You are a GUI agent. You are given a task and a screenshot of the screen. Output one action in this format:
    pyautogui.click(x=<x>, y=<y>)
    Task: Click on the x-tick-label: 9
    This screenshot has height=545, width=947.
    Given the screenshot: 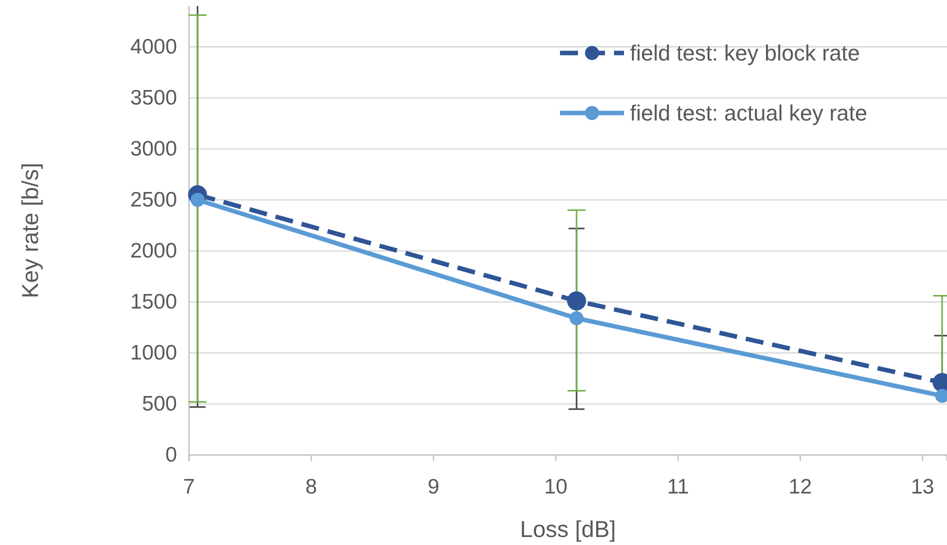 What is the action you would take?
    pyautogui.click(x=434, y=486)
    